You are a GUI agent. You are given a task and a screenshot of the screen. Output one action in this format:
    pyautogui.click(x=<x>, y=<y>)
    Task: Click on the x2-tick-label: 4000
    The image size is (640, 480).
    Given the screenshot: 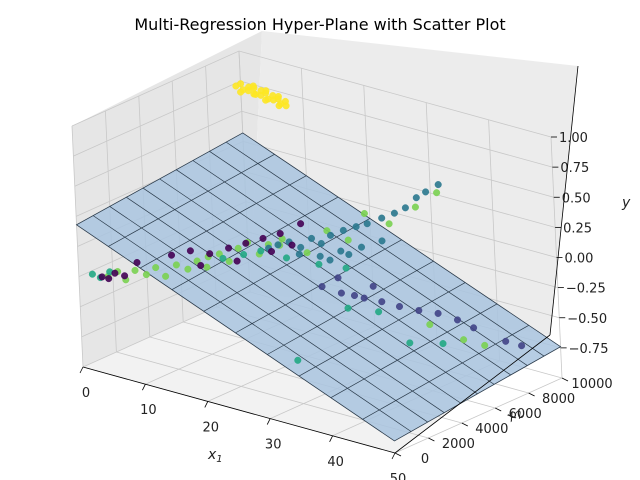 What is the action you would take?
    pyautogui.click(x=491, y=429)
    